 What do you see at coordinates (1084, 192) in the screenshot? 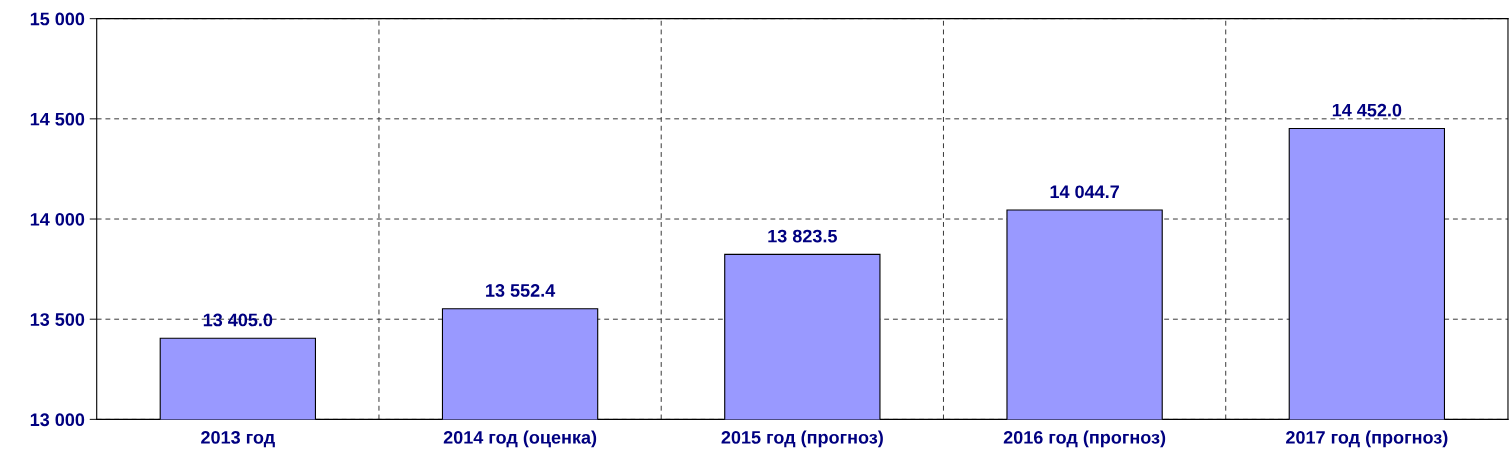
I see `data-label: 14 044.7` at bounding box center [1084, 192].